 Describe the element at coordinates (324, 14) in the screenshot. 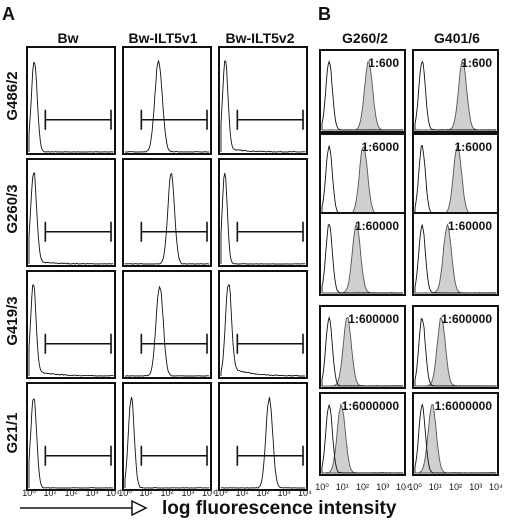

I see `panel-b-letter: B` at that location.